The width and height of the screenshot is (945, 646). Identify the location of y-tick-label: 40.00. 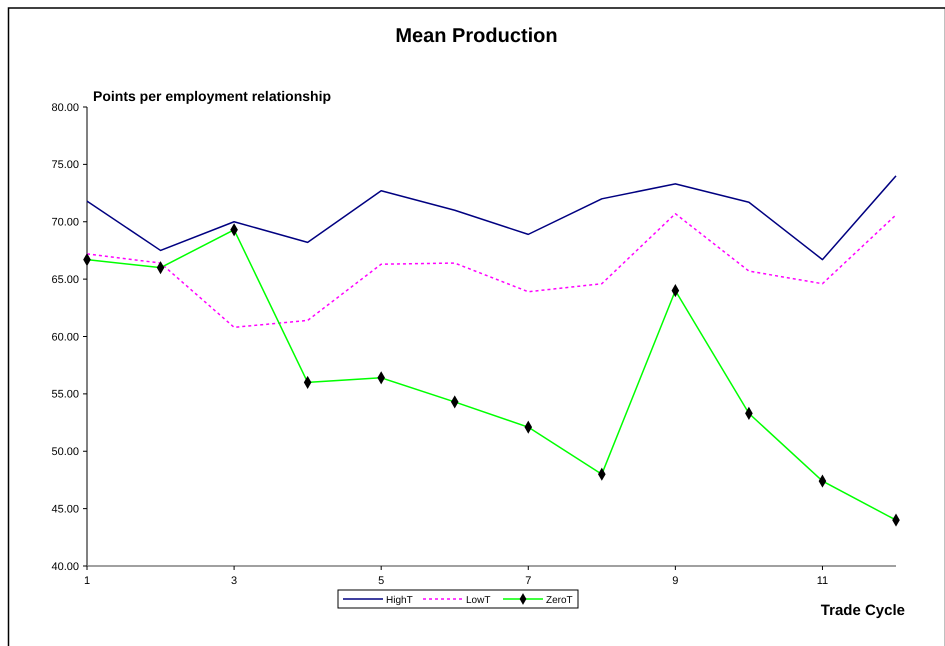
(65, 566).